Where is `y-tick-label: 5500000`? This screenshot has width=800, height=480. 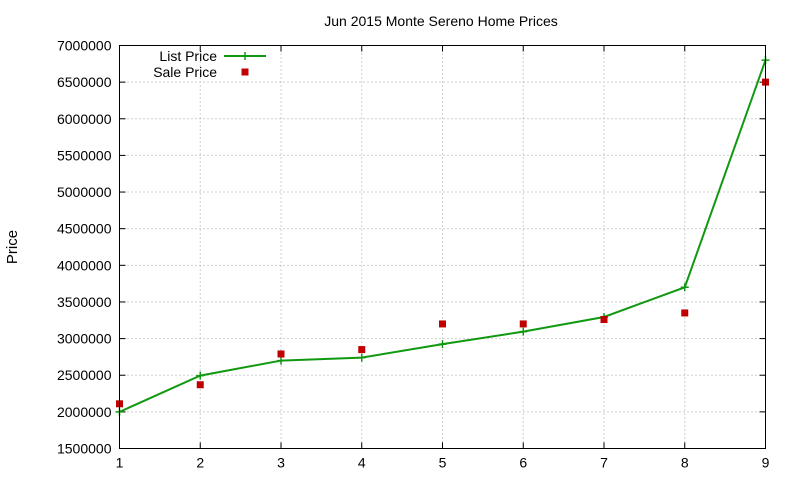 y-tick-label: 5500000 is located at coordinates (84, 155).